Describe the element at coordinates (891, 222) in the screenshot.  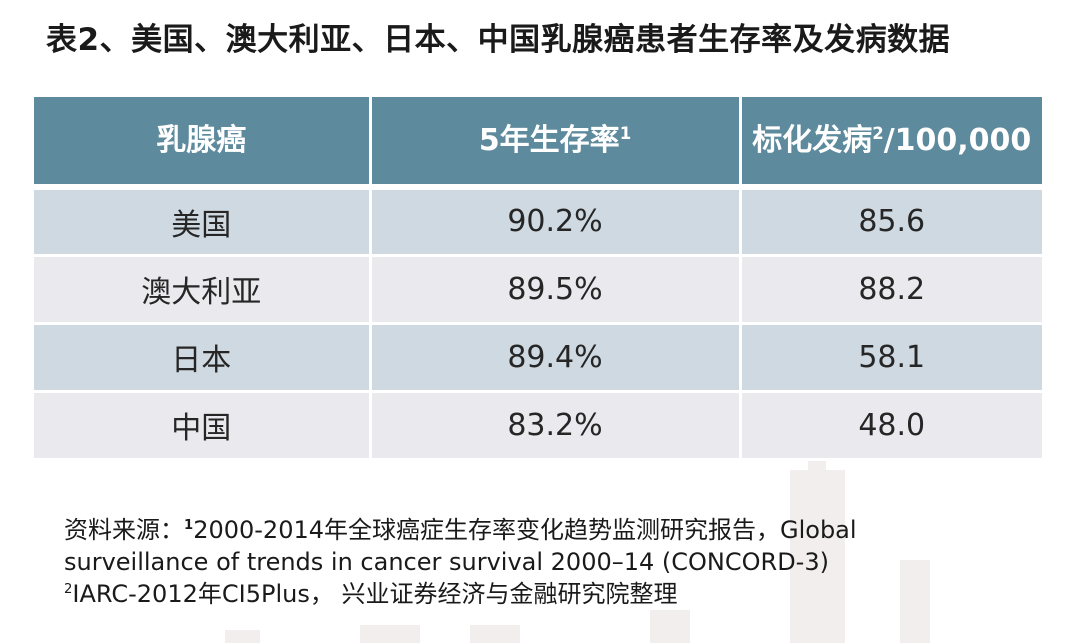
I see `cell-incidence: 85.6` at that location.